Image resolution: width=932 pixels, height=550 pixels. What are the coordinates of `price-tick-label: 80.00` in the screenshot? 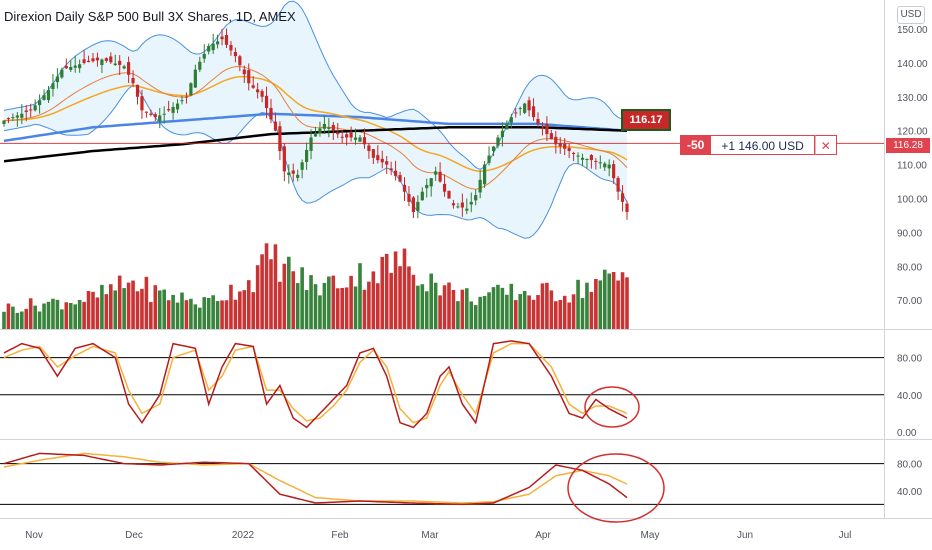 It's located at (909, 267).